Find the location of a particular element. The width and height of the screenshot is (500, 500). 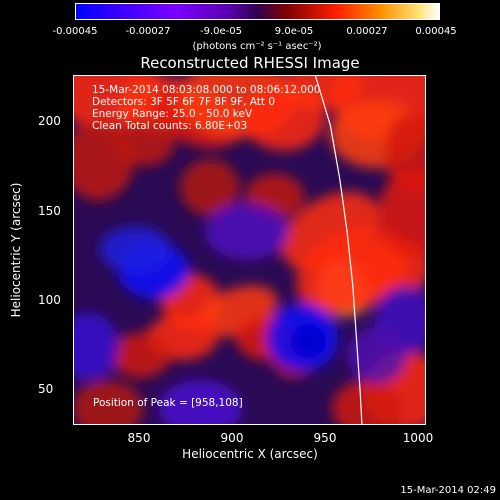

colorbar-tick: -9.0e-05 is located at coordinates (221, 31).